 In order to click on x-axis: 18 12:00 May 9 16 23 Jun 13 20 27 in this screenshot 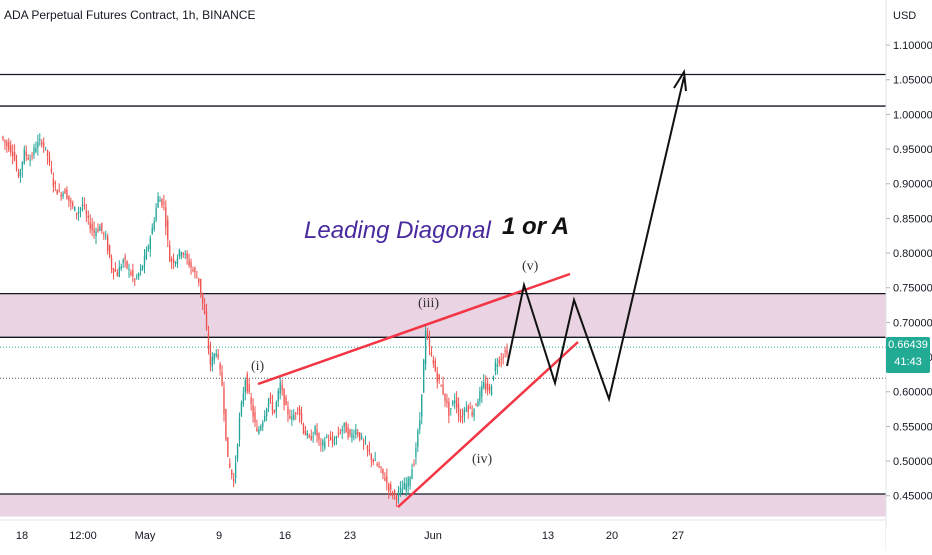, I will do `click(350, 536)`.